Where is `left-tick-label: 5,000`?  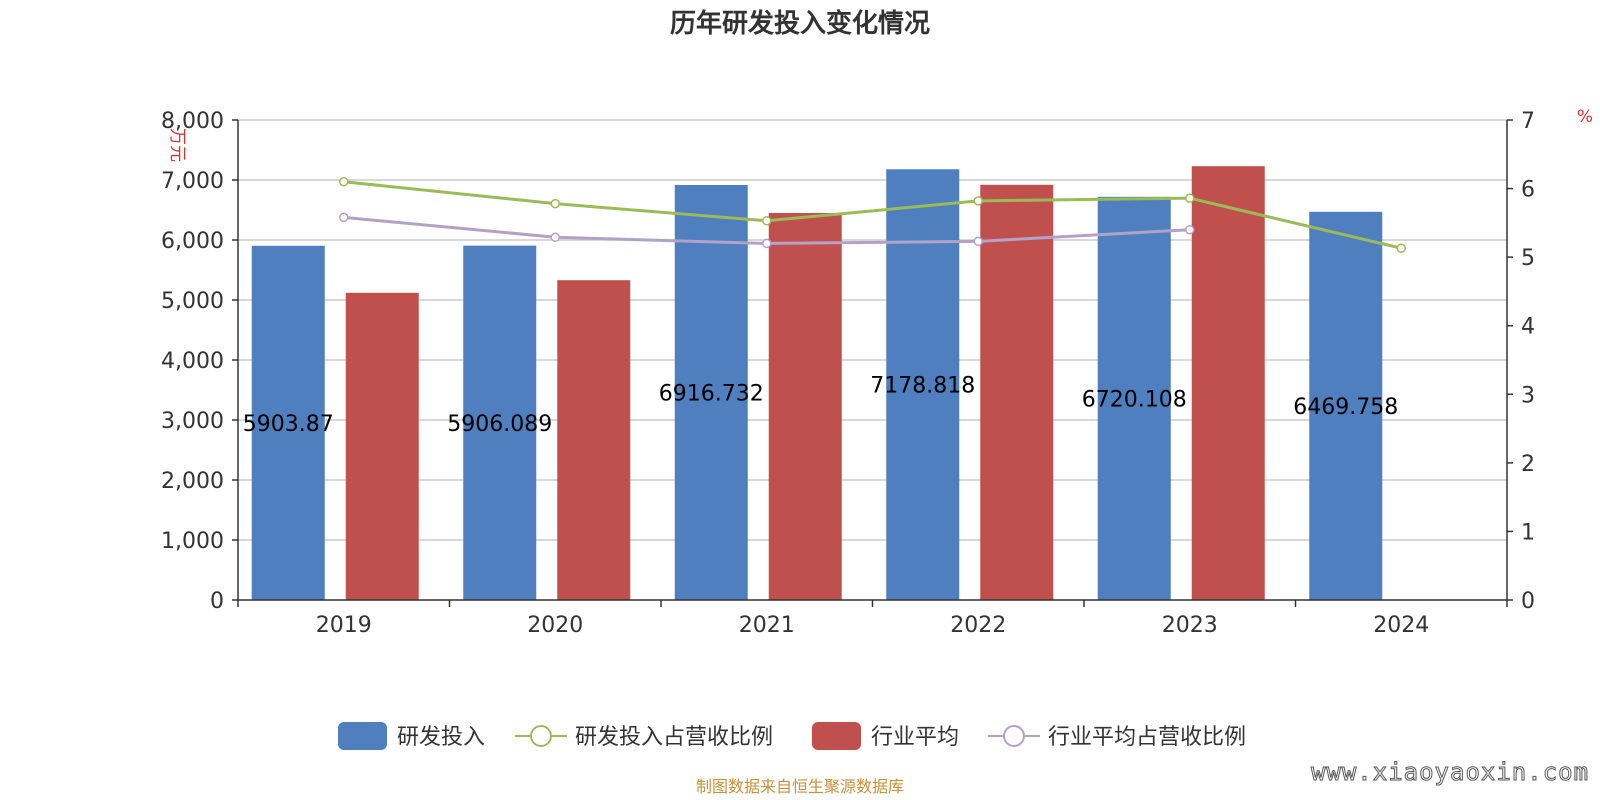 left-tick-label: 5,000 is located at coordinates (192, 301).